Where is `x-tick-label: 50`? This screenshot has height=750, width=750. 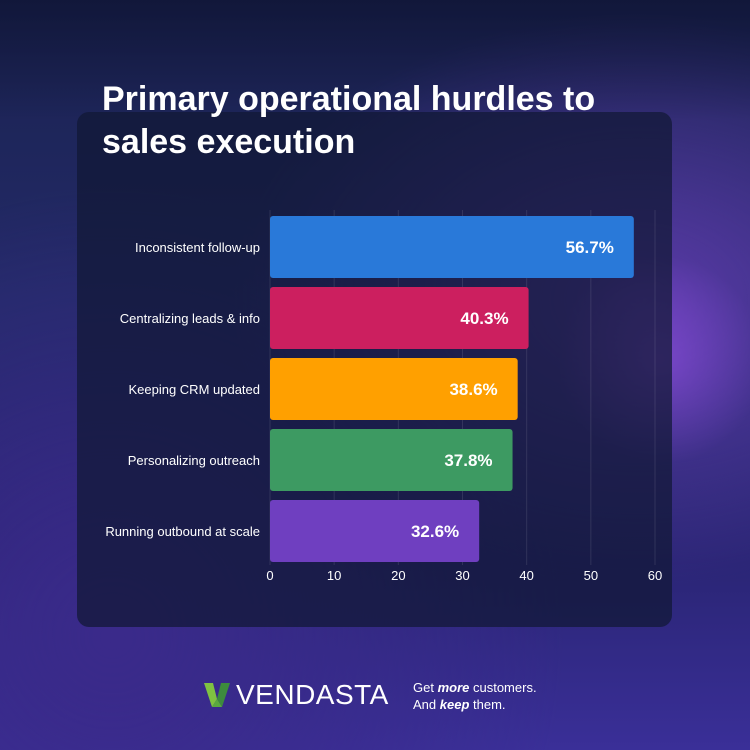
x-tick-label: 50 is located at coordinates (591, 575).